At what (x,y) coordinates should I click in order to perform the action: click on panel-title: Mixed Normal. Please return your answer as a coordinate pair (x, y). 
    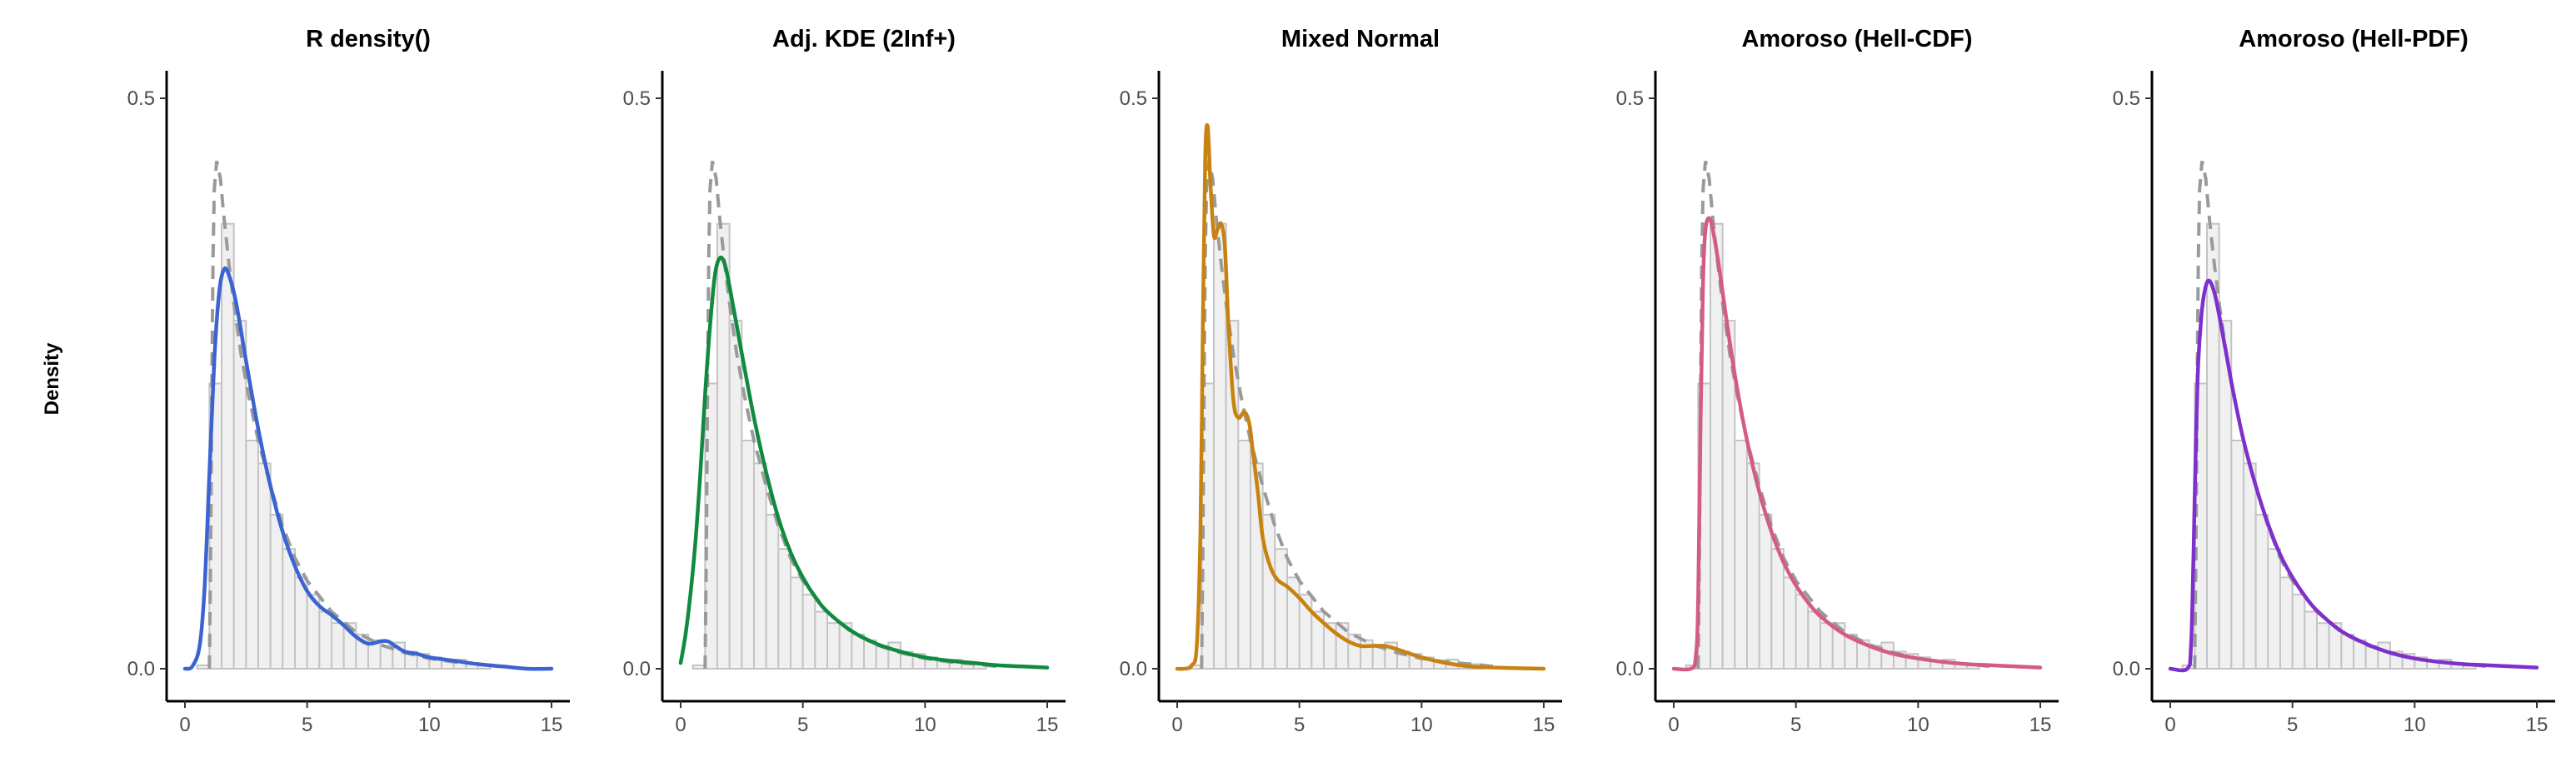
    Looking at the image, I should click on (1360, 39).